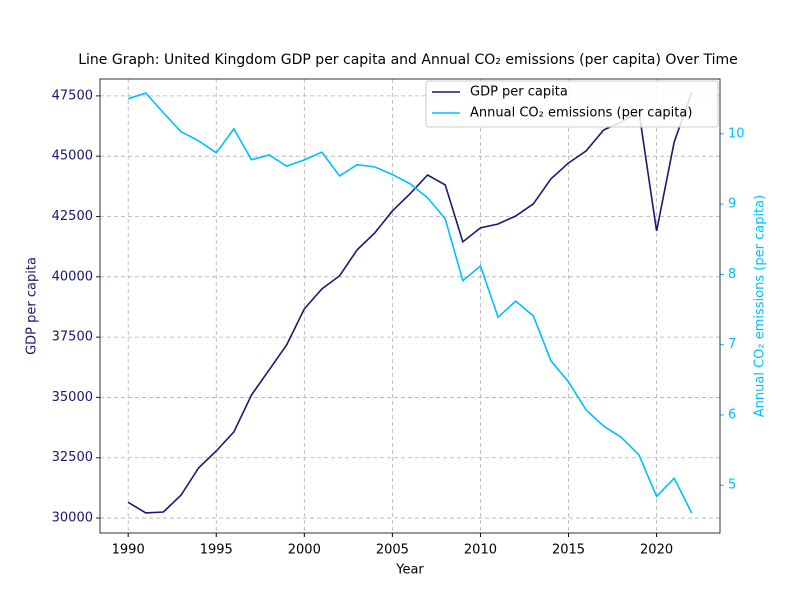 This screenshot has width=800, height=600. What do you see at coordinates (72, 156) in the screenshot?
I see `y-tick-label: 45000` at bounding box center [72, 156].